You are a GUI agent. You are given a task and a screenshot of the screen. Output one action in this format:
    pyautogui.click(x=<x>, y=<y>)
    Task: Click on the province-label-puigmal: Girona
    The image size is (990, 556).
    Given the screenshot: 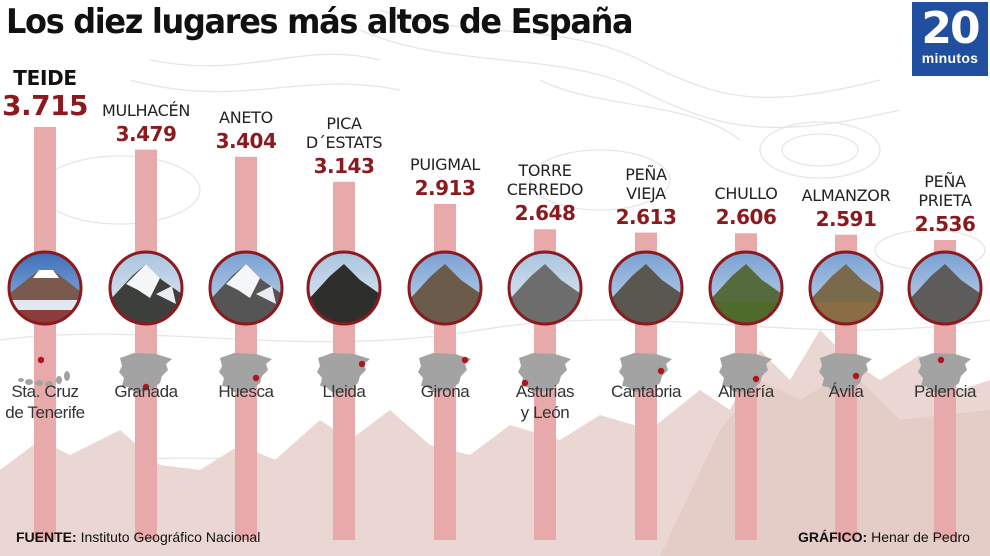 What is the action you would take?
    pyautogui.click(x=445, y=391)
    